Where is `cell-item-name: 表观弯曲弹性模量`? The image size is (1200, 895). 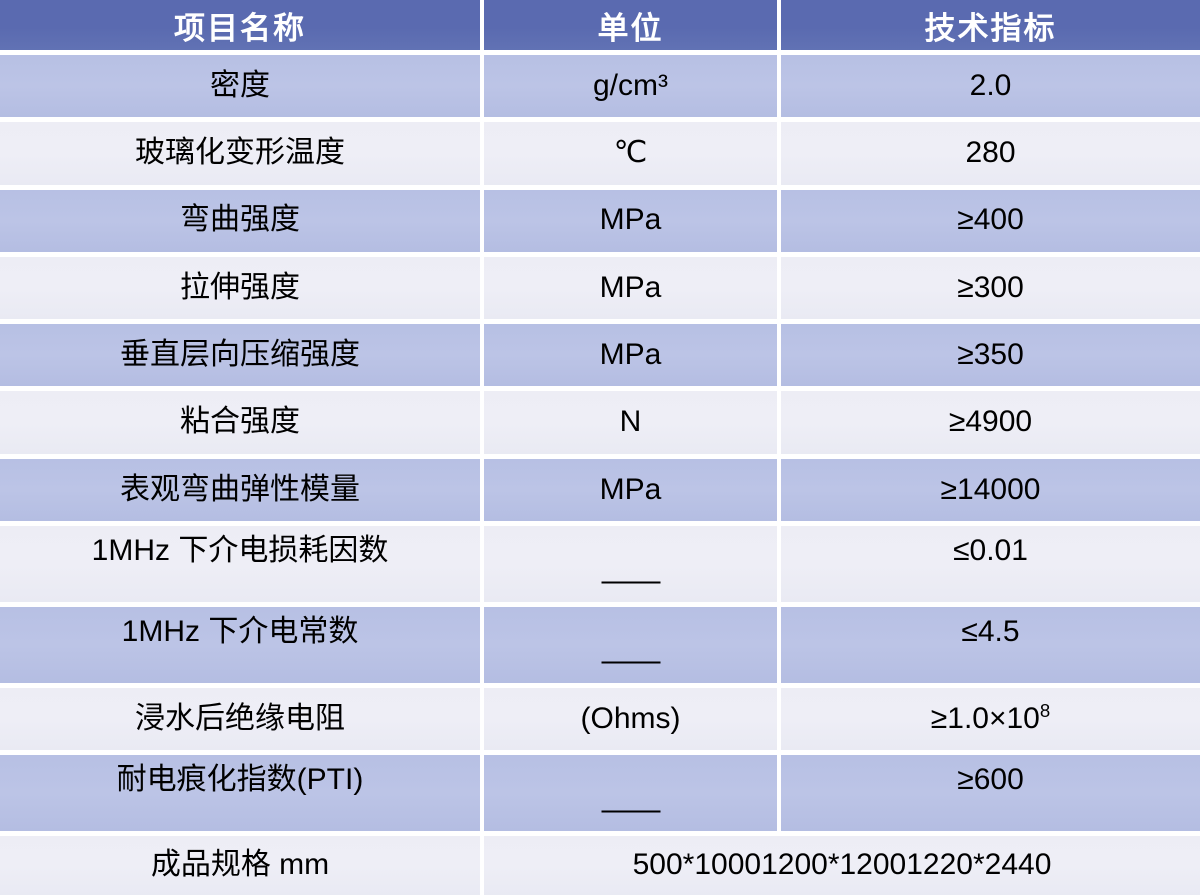 cell-item-name: 表观弯曲弹性模量 is located at coordinates (242, 492).